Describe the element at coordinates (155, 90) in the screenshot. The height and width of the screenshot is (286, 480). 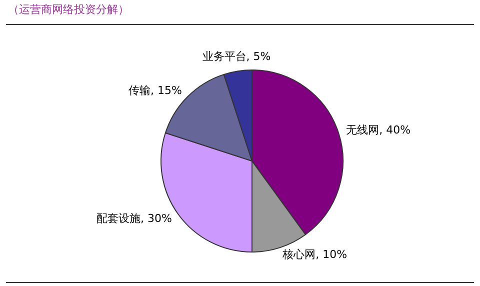
I see `slice-label: 传输, 15%` at that location.